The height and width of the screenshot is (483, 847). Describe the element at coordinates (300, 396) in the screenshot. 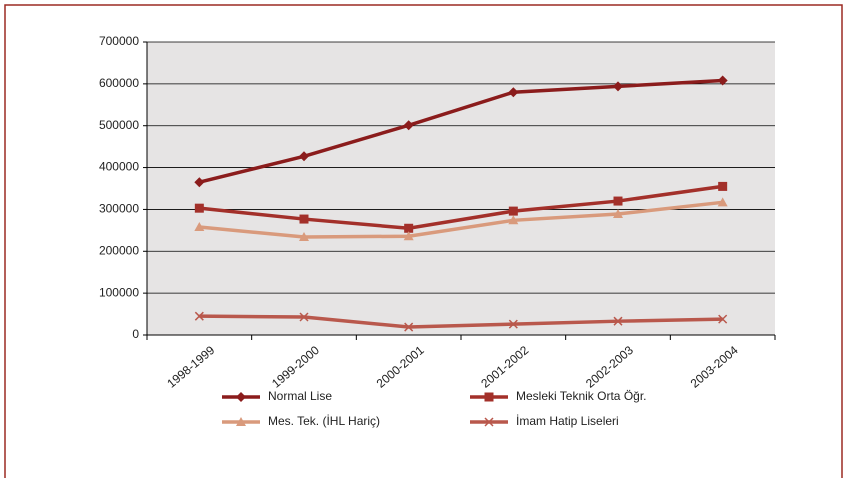

I see `legend-label: Normal Lise` at that location.